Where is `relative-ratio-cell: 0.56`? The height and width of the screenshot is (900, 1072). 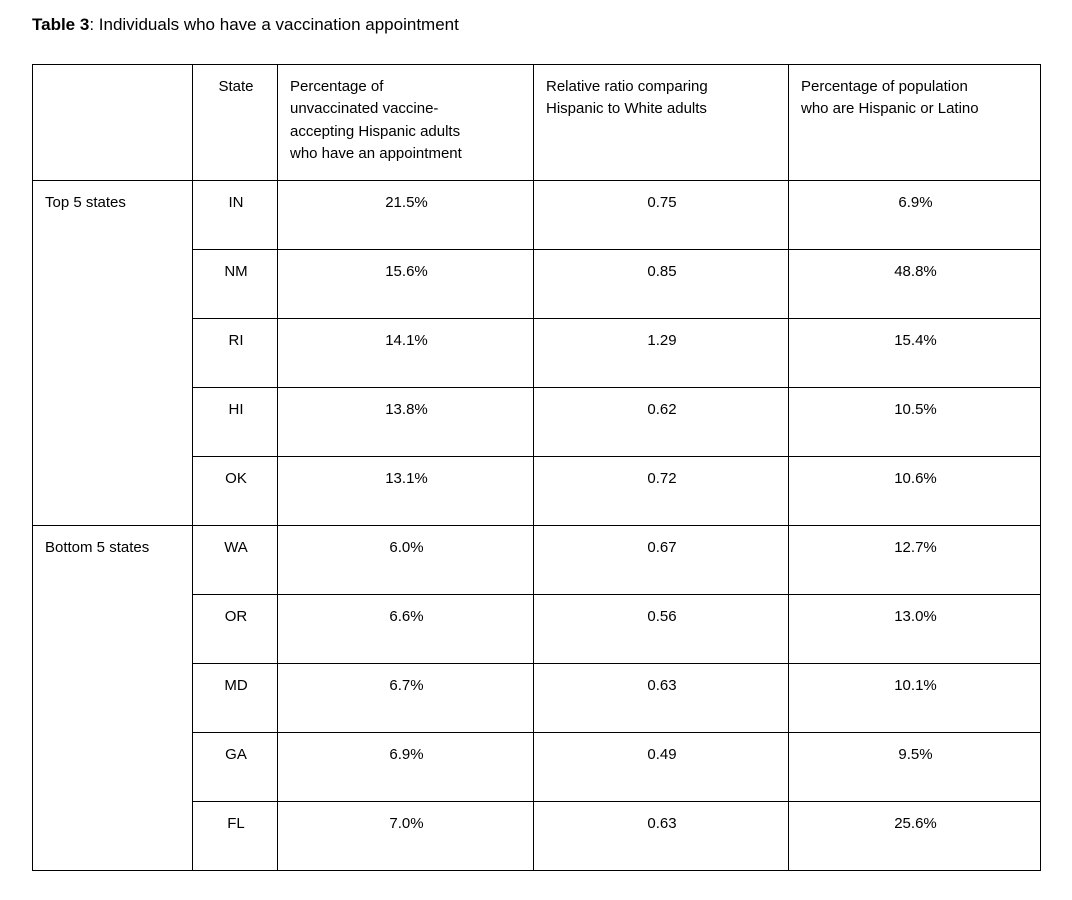
relative-ratio-cell: 0.56 is located at coordinates (661, 628).